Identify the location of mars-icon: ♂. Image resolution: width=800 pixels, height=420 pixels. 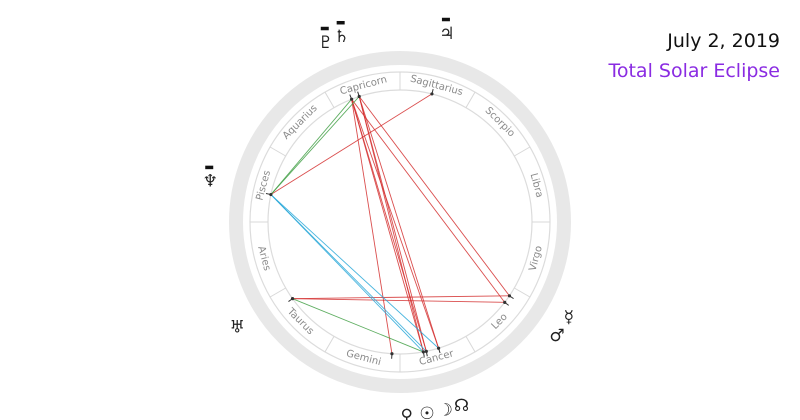
(556, 336).